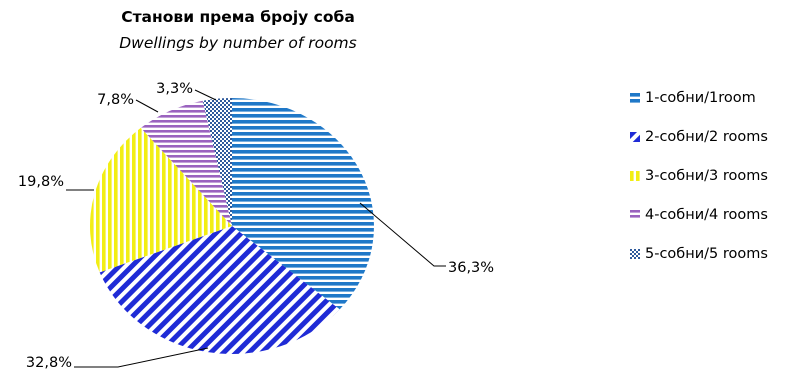 Image resolution: width=810 pixels, height=374 pixels. What do you see at coordinates (635, 136) in the screenshot?
I see `legend-swatch-2-rooms` at bounding box center [635, 136].